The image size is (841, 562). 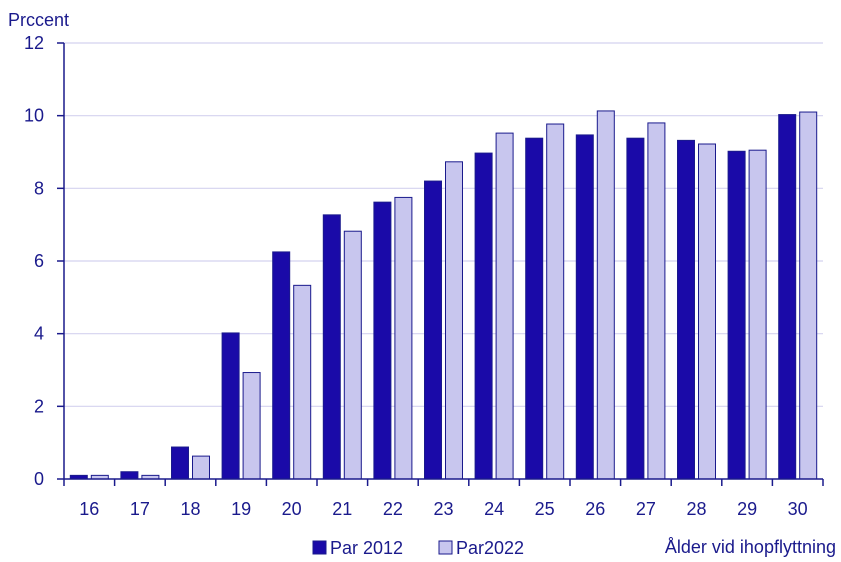 I want to click on x-tick-label: 27, so click(x=646, y=509).